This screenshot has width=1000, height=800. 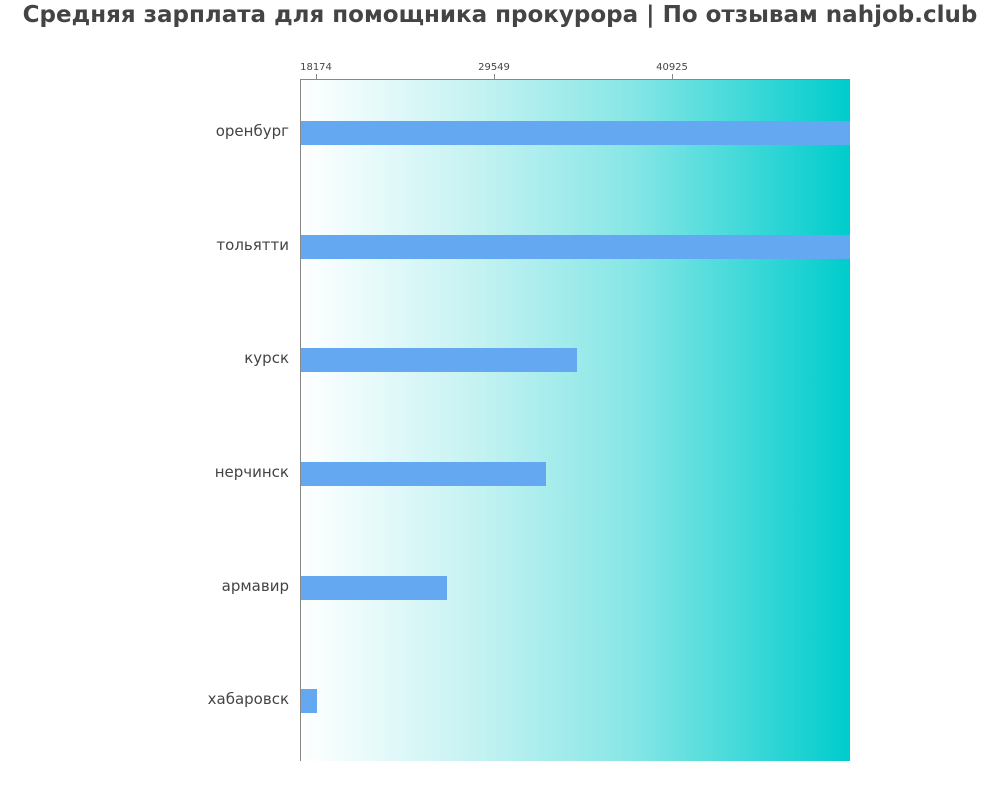 What do you see at coordinates (251, 471) in the screenshot?
I see `category-label: нерчинск` at bounding box center [251, 471].